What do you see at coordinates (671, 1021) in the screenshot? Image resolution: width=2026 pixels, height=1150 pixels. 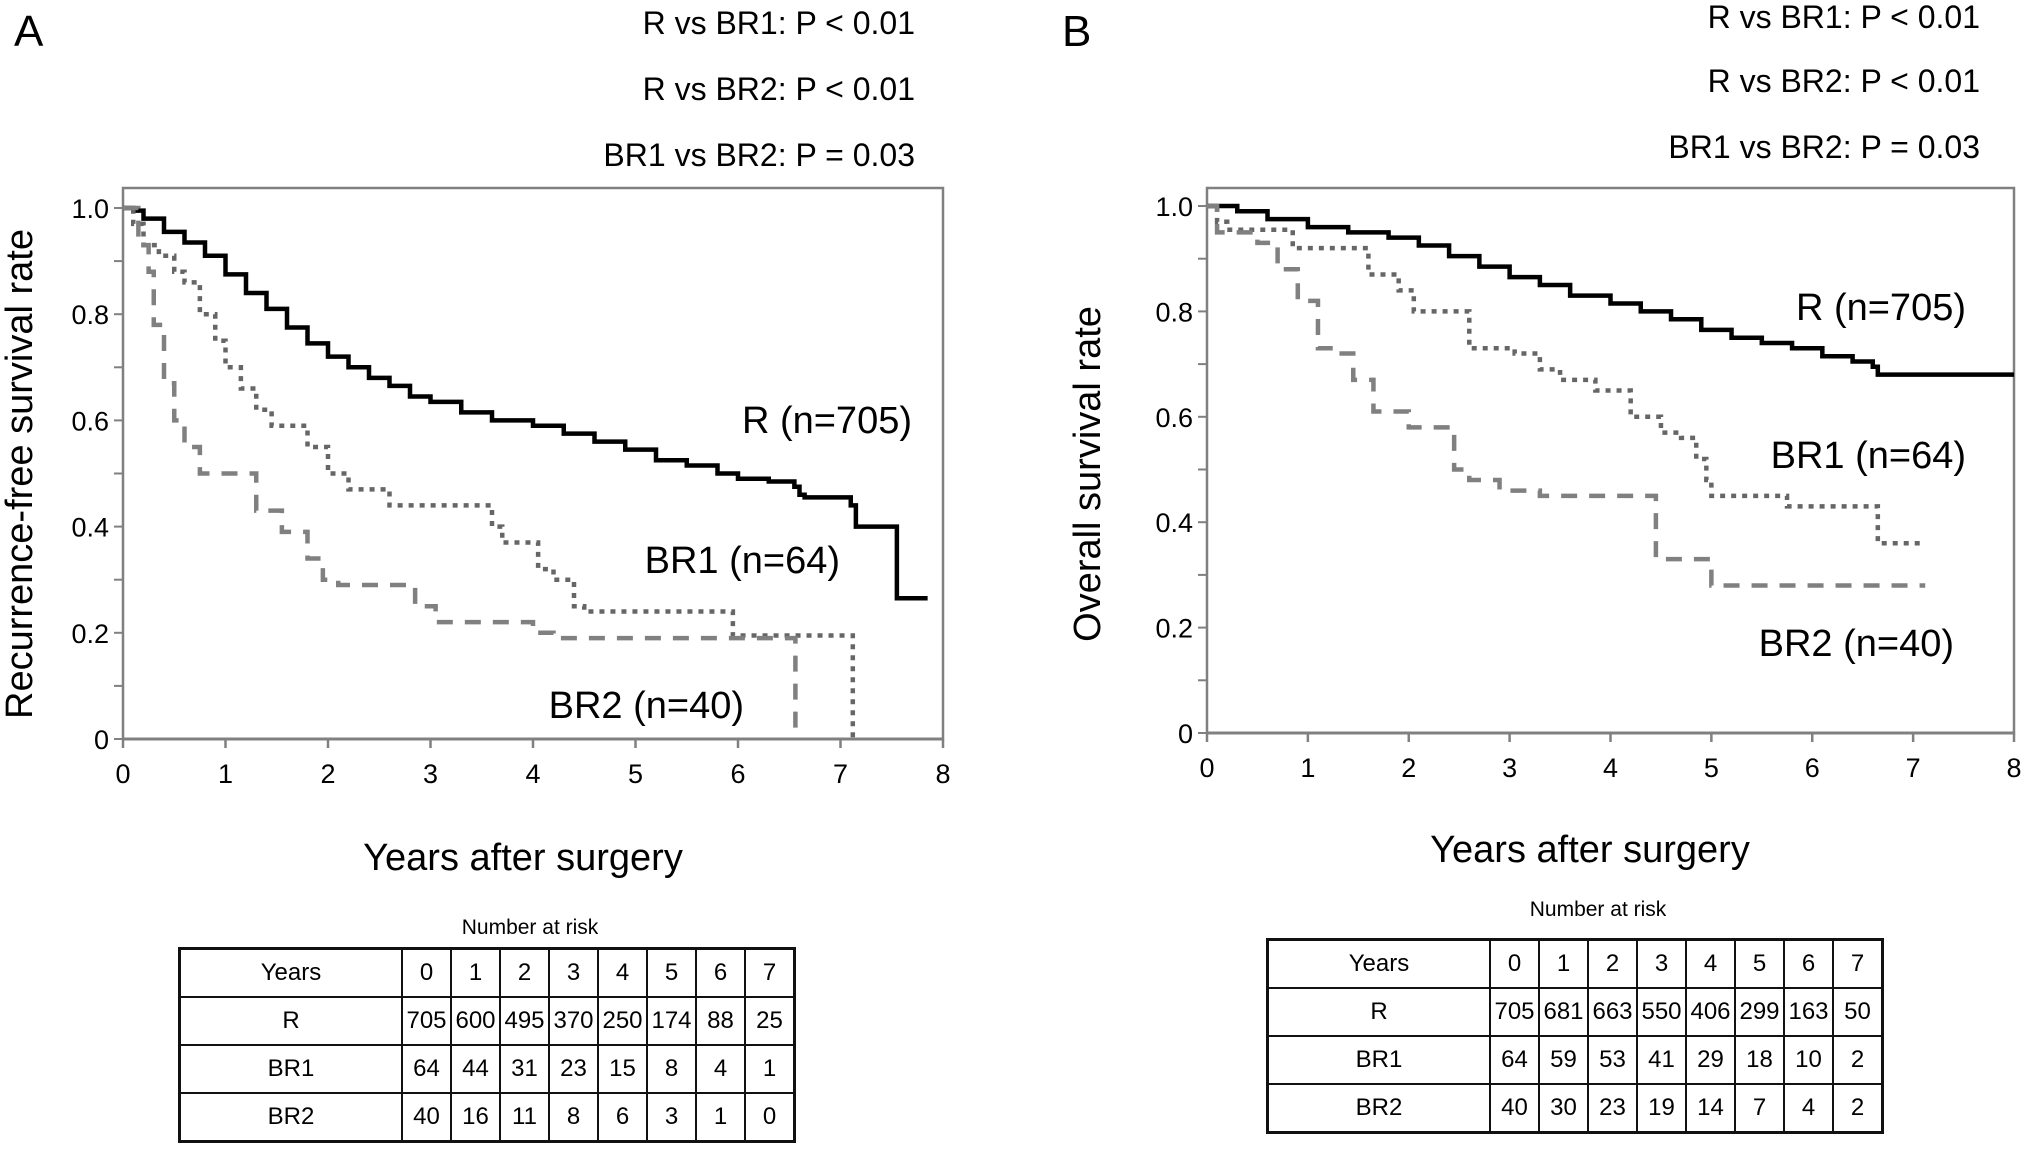 I see `risk-table-cell: 174` at bounding box center [671, 1021].